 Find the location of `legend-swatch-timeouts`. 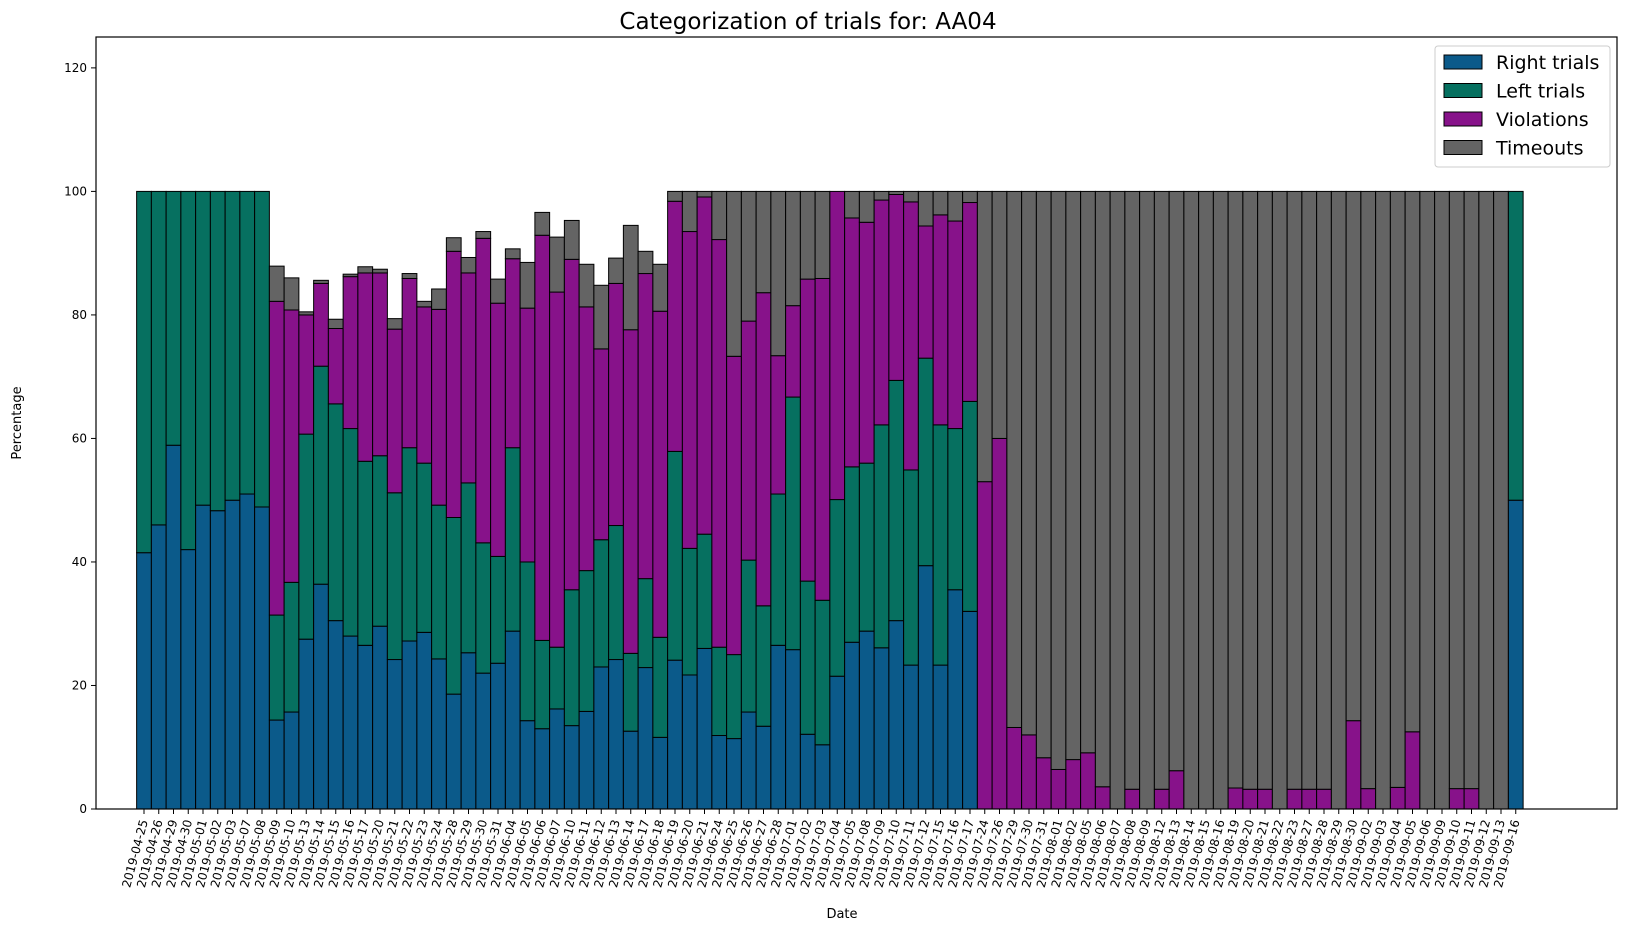

legend-swatch-timeouts is located at coordinates (1463, 147).